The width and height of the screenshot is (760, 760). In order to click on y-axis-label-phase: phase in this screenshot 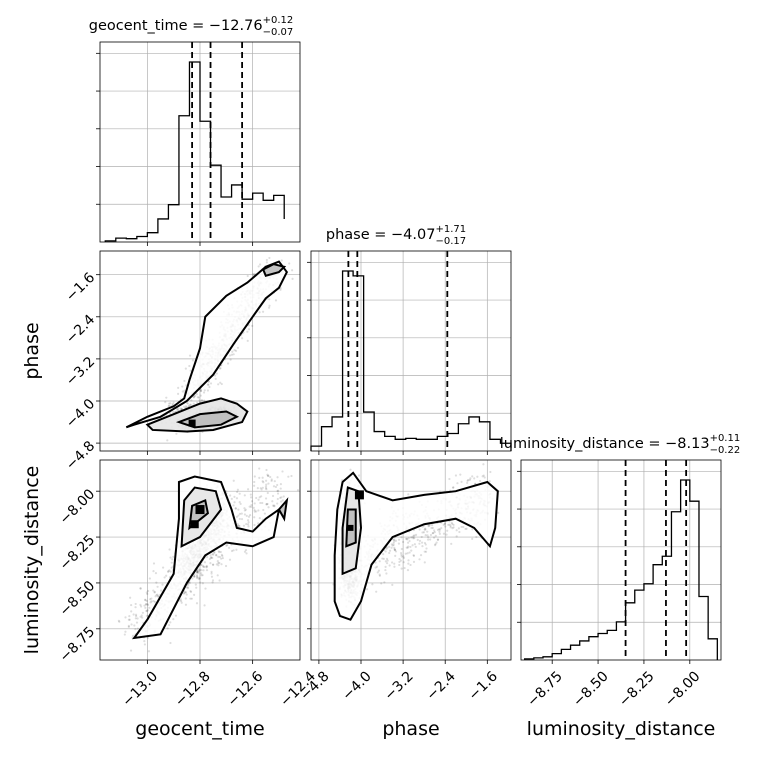, I will do `click(32, 350)`.